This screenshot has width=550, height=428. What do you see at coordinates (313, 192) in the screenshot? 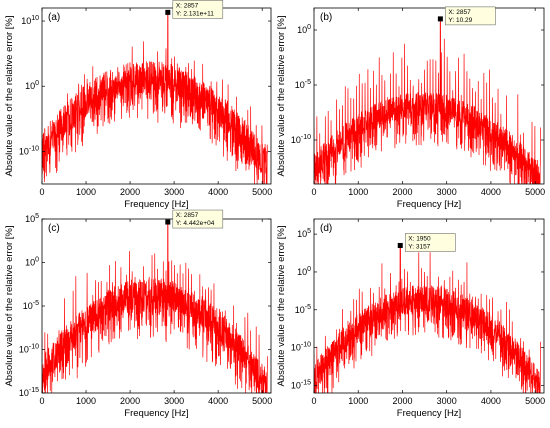
I see `x-tick-label-b-0: 0` at bounding box center [313, 192].